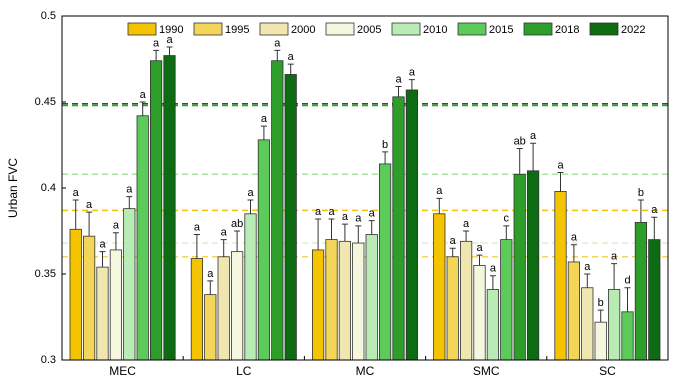 The height and width of the screenshot is (381, 700). What do you see at coordinates (13, 188) in the screenshot?
I see `y-axis-label: Urban FVC` at bounding box center [13, 188].